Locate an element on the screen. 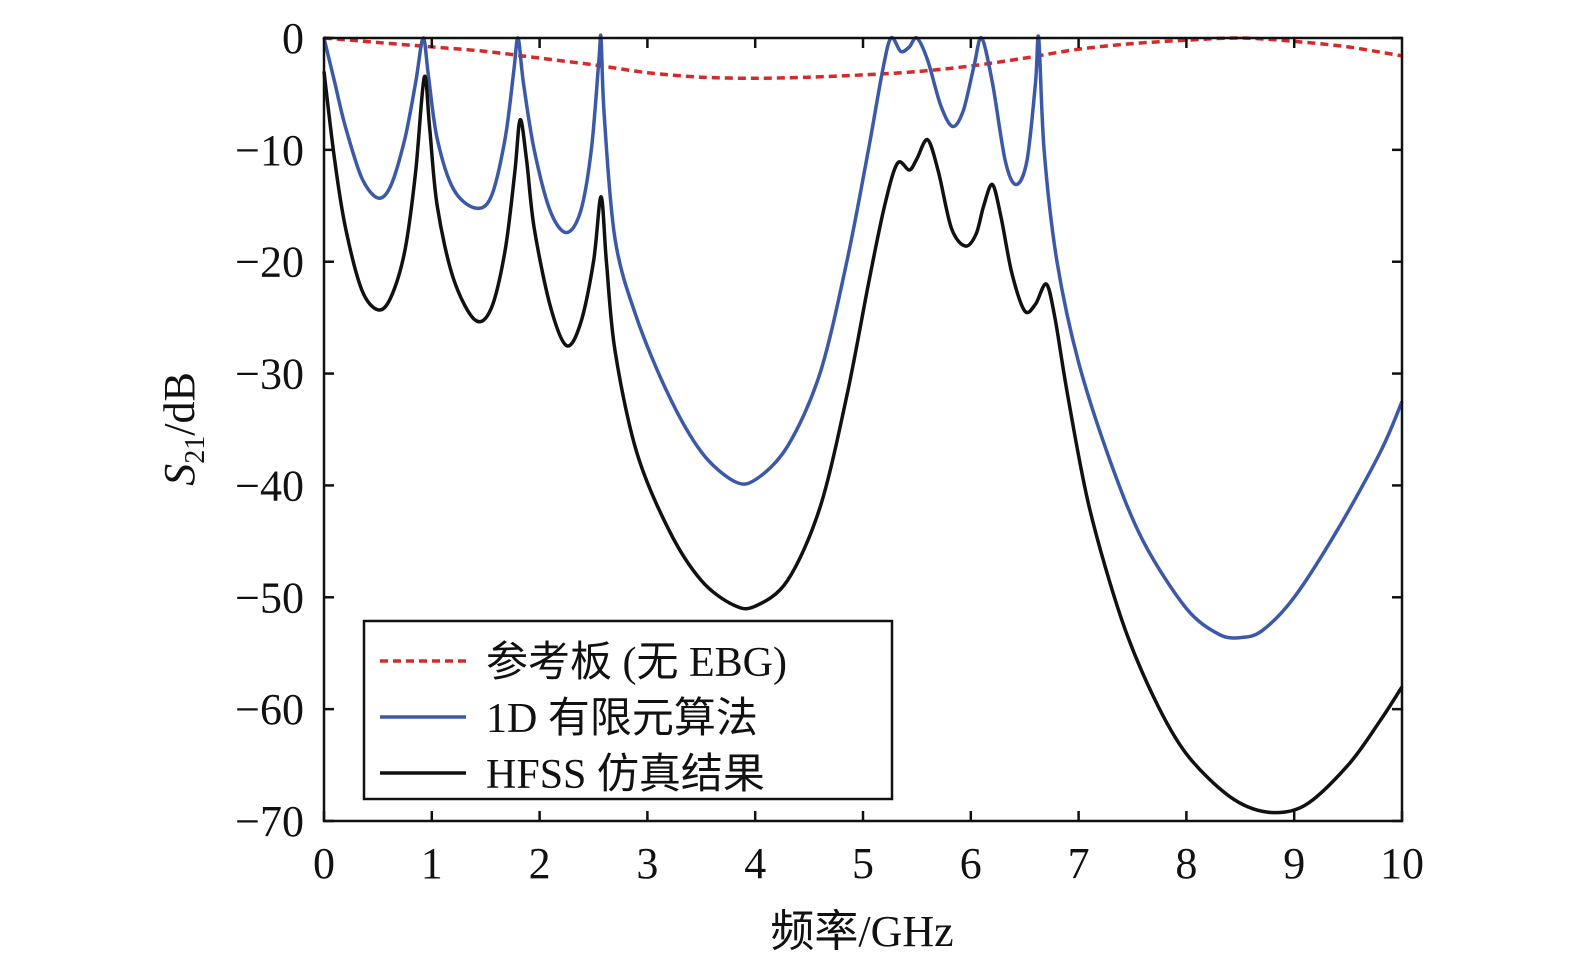 The width and height of the screenshot is (1575, 979). legend-box is located at coordinates (628, 710).